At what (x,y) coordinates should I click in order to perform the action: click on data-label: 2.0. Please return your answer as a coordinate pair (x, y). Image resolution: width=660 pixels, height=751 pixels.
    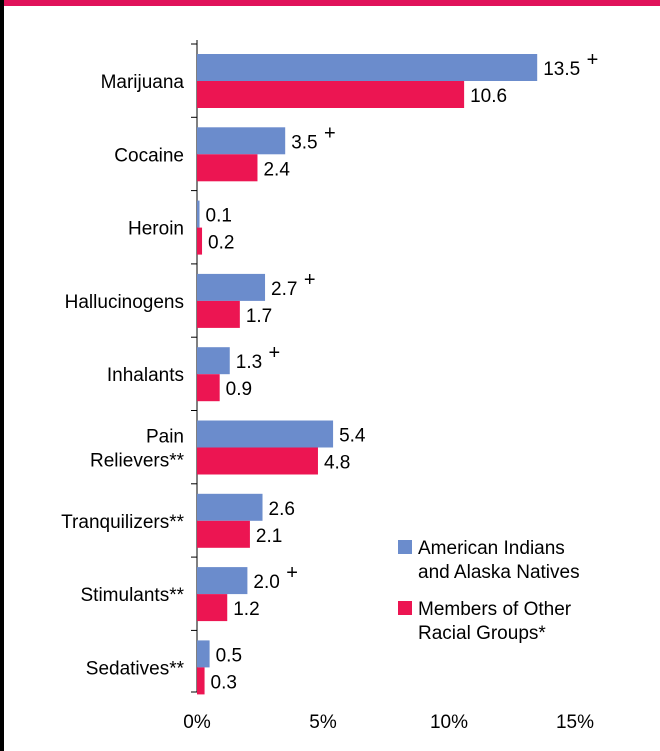
    Looking at the image, I should click on (266, 582).